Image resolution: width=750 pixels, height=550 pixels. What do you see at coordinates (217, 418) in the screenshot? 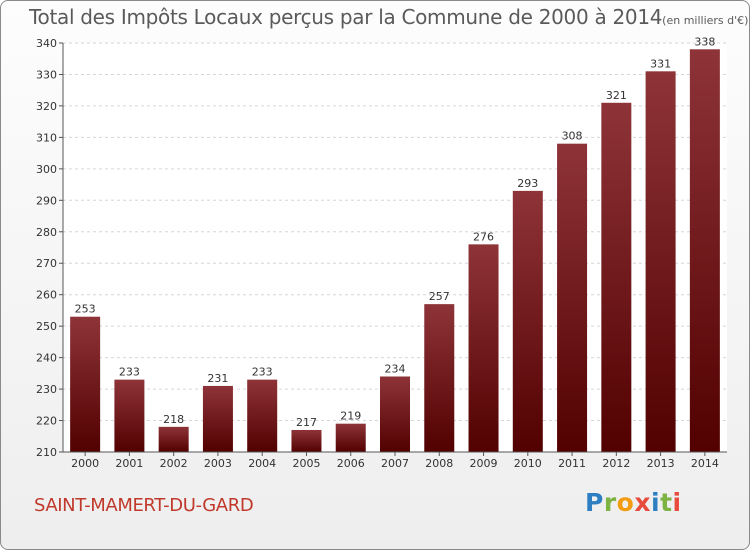
I see `bar-2003` at bounding box center [217, 418].